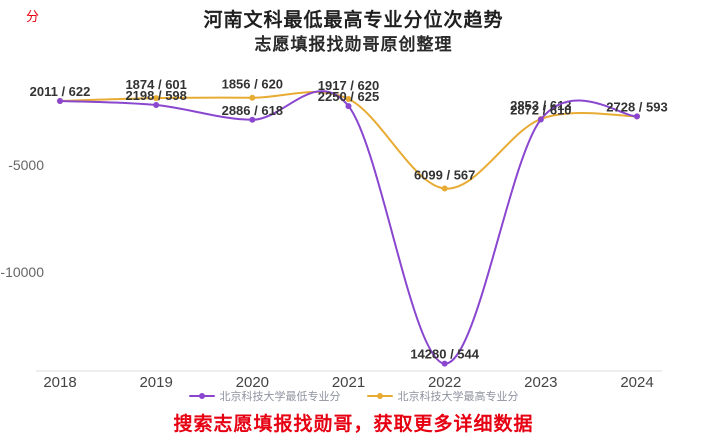 Image resolution: width=707 pixels, height=438 pixels. Describe the element at coordinates (444, 354) in the screenshot. I see `data-point-label: 14280 / 544` at that location.